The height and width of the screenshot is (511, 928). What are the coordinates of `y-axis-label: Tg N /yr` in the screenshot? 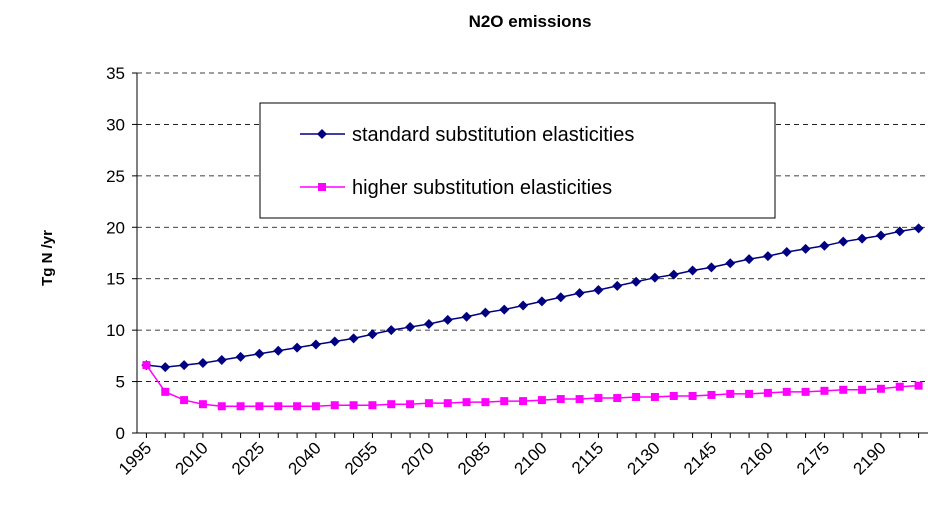 It's located at (47, 258).